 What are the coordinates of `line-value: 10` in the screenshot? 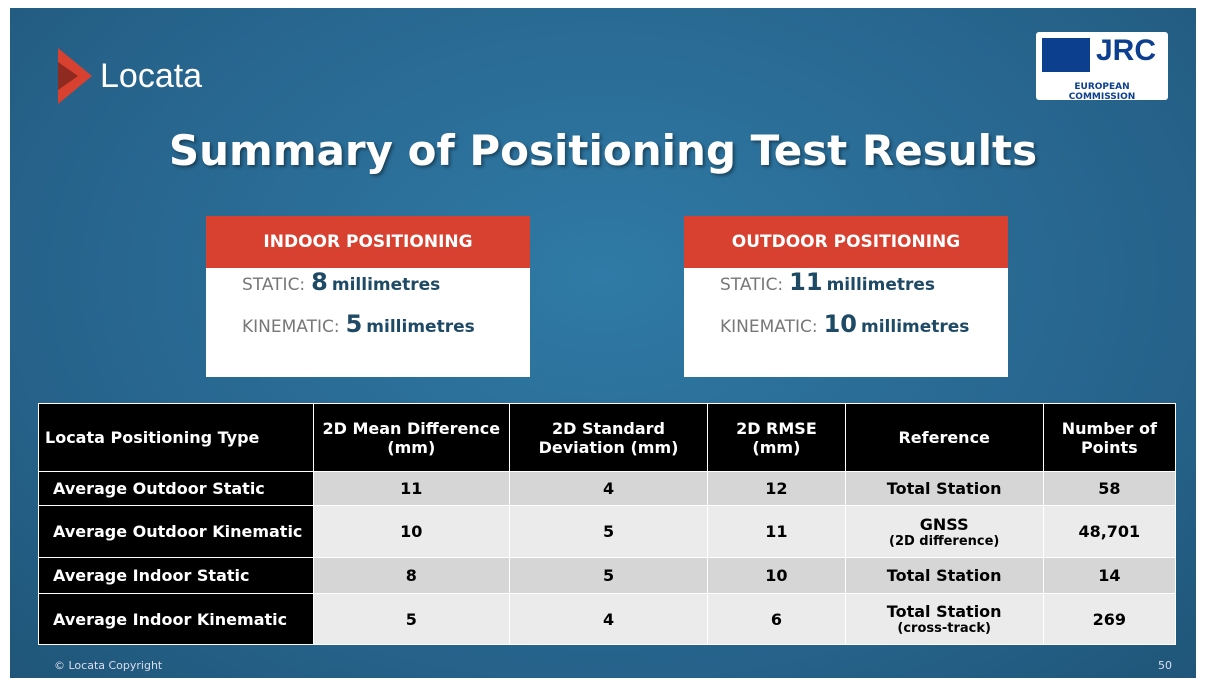 It's located at (840, 324).